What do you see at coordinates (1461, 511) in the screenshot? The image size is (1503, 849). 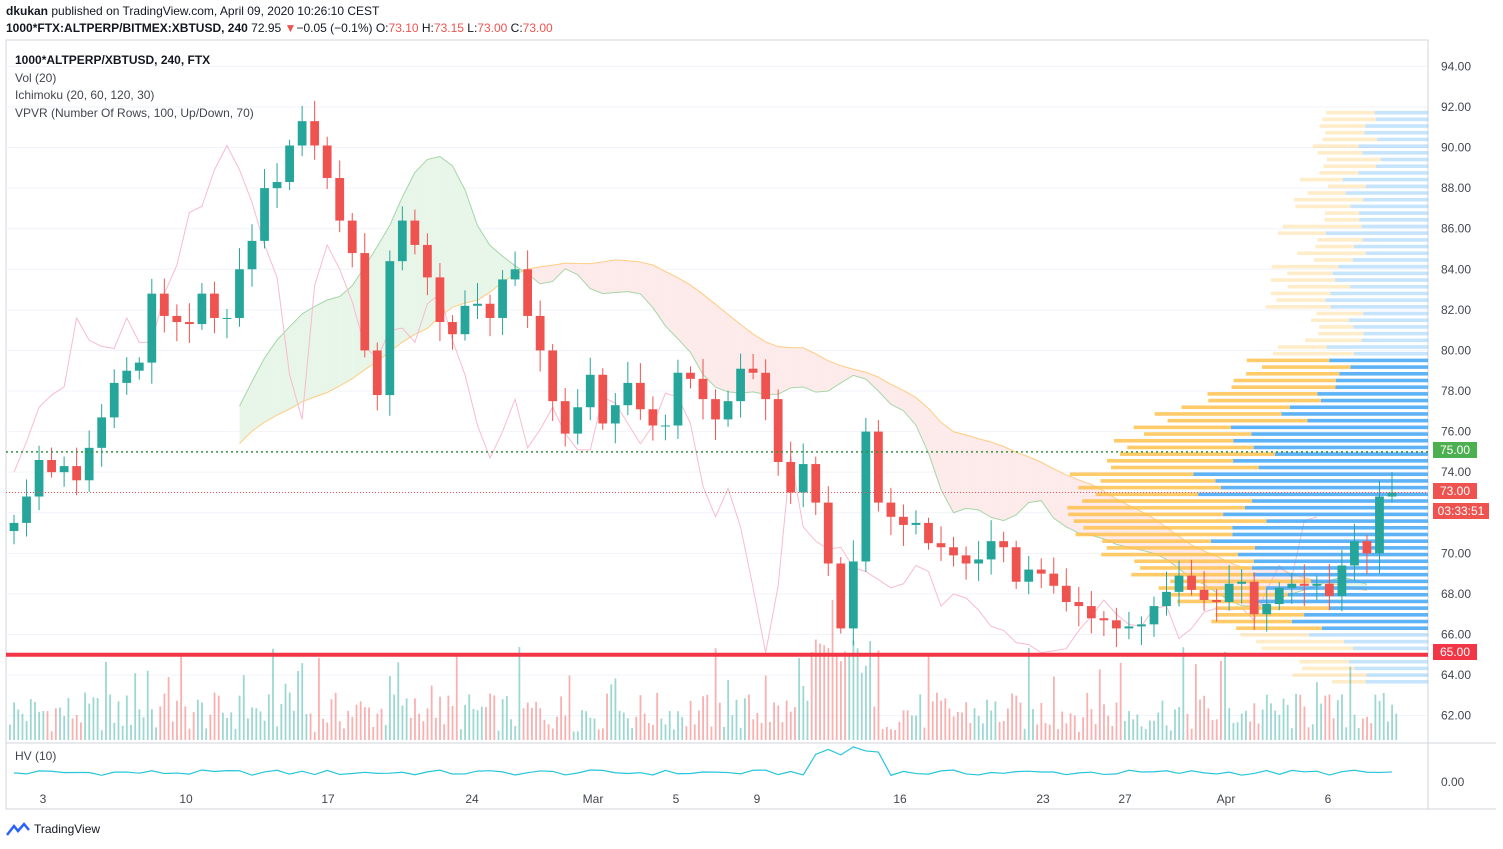 I see `countdown-label-bg` at bounding box center [1461, 511].